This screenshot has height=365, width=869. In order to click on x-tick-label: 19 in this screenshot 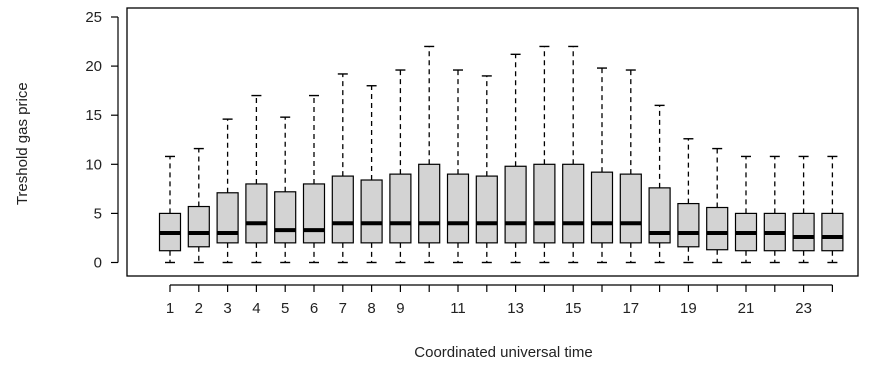, I will do `click(688, 308)`.